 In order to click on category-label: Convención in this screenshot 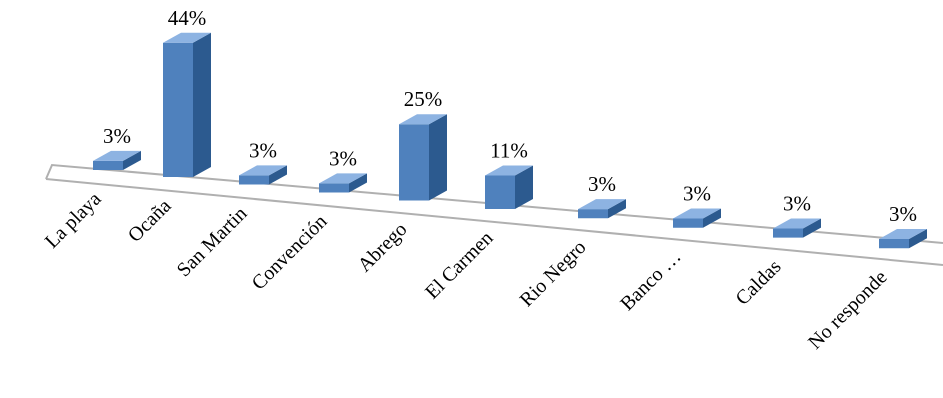, I will do `click(290, 252)`.